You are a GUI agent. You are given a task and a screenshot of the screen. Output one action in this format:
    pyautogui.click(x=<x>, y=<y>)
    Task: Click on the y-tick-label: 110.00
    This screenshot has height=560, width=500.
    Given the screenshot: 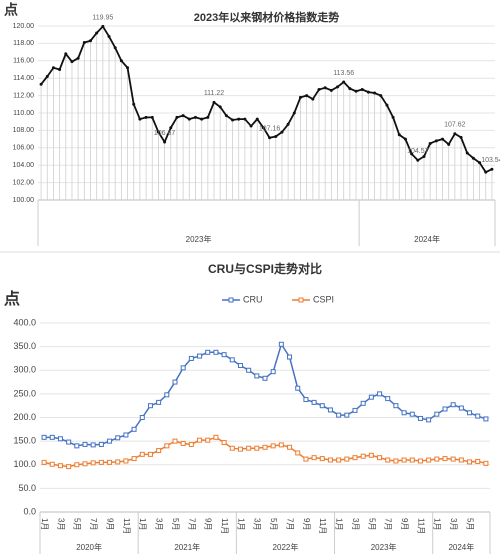 What is the action you would take?
    pyautogui.click(x=23, y=113)
    